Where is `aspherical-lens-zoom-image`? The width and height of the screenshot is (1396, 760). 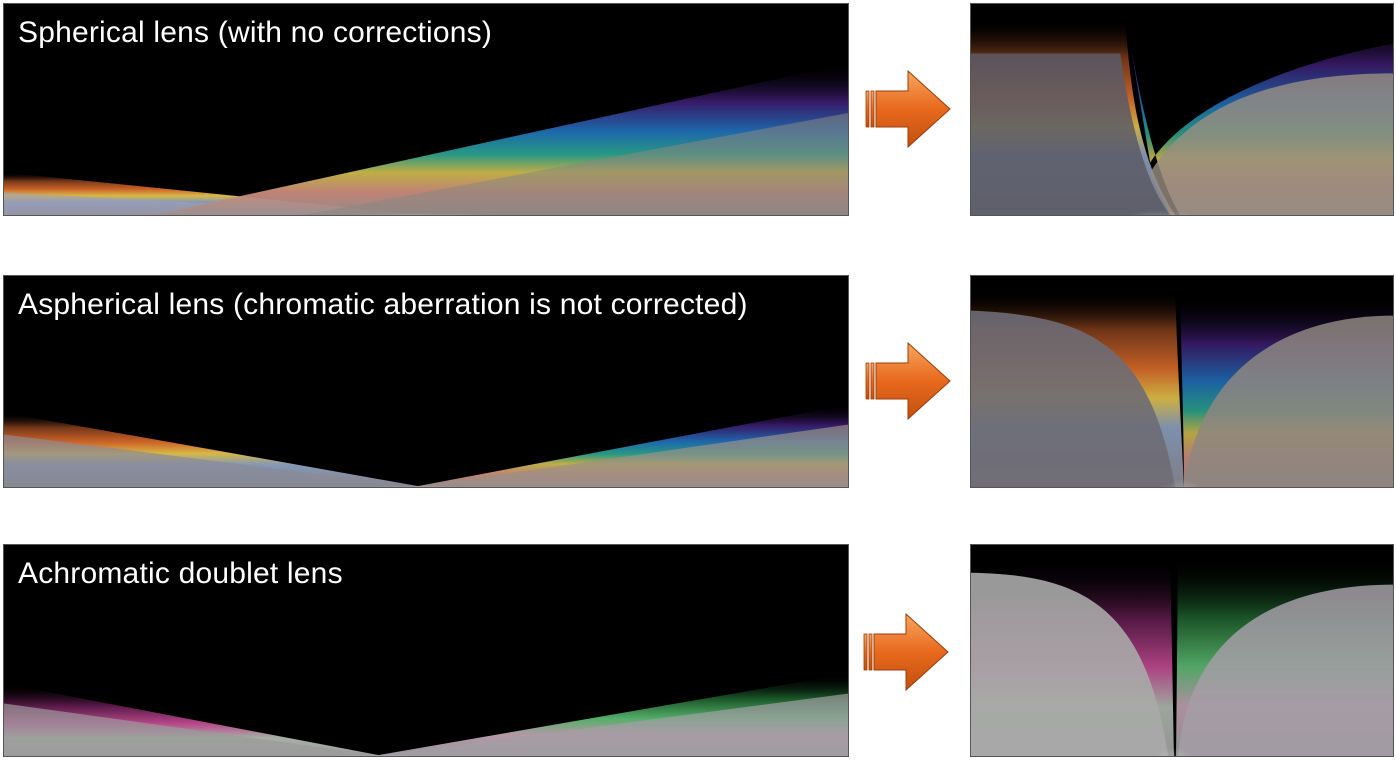 aspherical-lens-zoom-image is located at coordinates (1182, 381).